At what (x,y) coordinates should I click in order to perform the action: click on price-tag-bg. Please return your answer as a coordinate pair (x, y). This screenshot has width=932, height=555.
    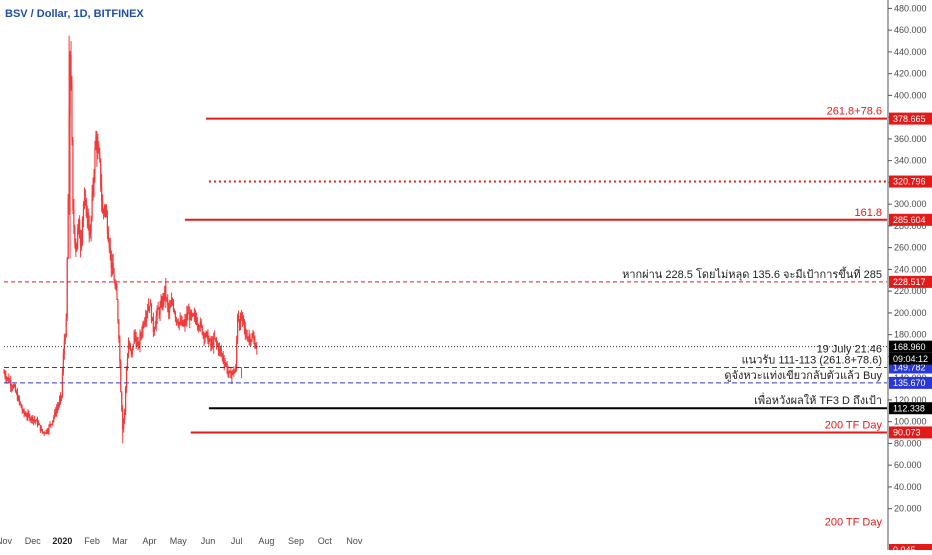
    Looking at the image, I should click on (910, 408).